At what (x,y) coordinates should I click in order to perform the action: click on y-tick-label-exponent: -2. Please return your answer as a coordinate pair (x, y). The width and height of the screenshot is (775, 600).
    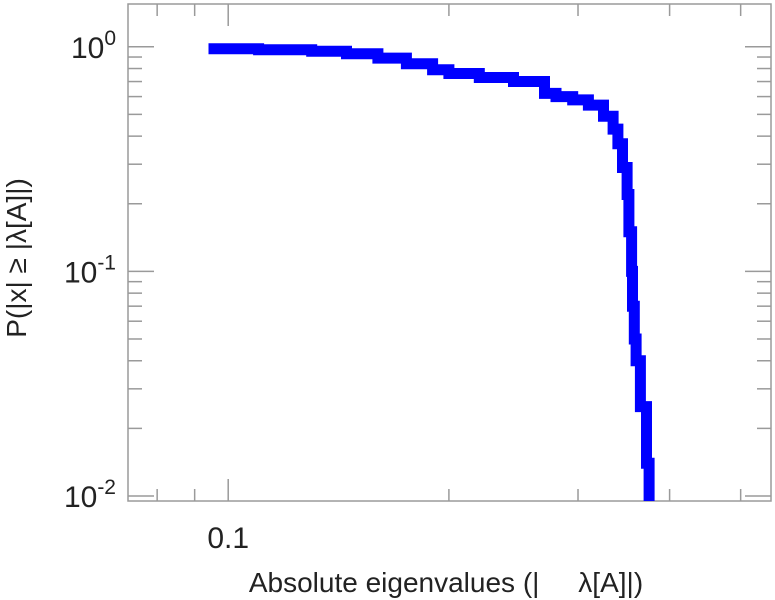
    Looking at the image, I should click on (106, 487).